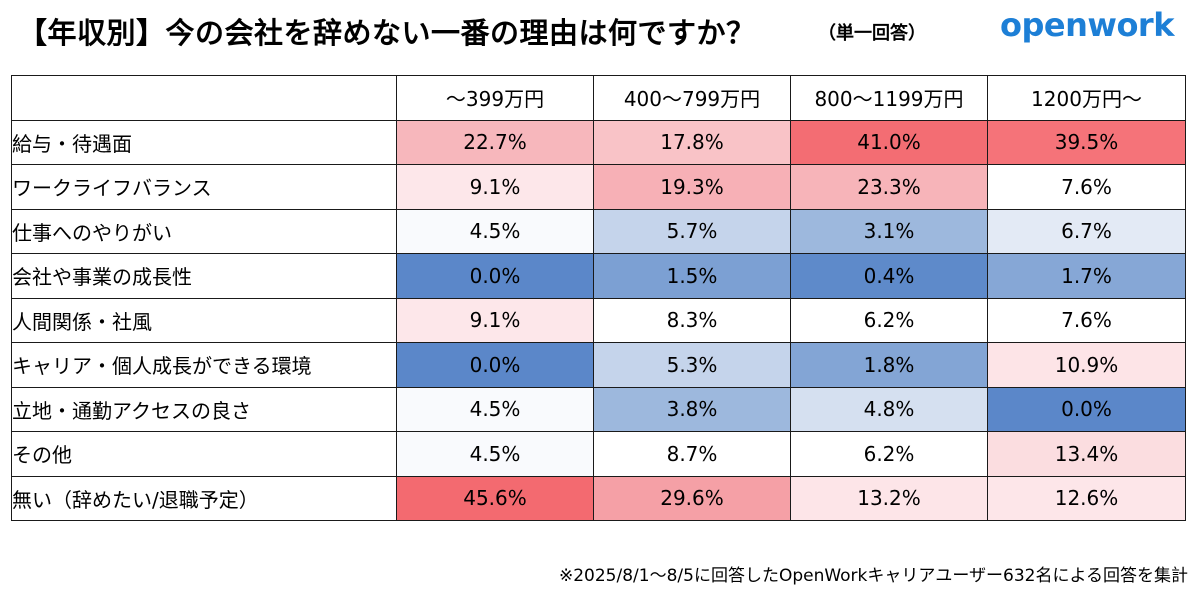 Image resolution: width=1200 pixels, height=594 pixels. What do you see at coordinates (889, 231) in the screenshot?
I see `value-cell: 3.1%` at bounding box center [889, 231].